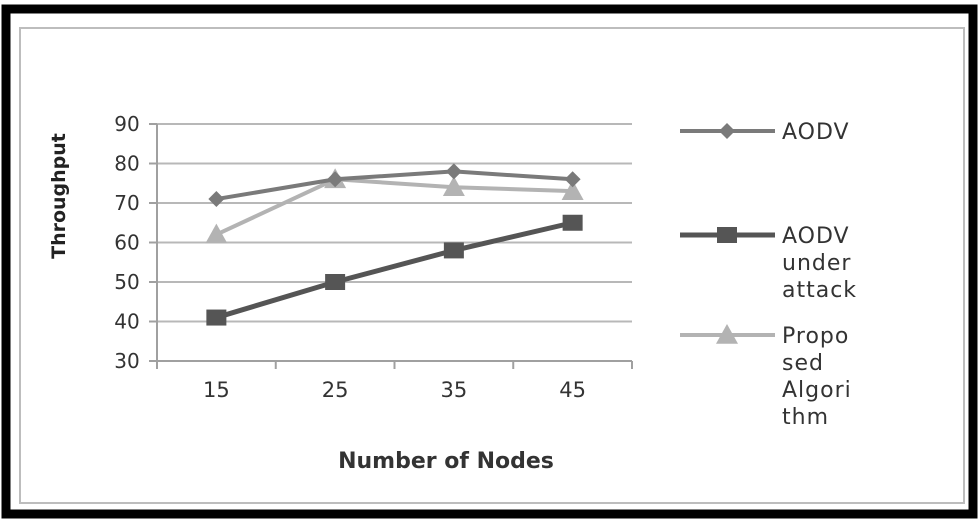 The height and width of the screenshot is (520, 979). Describe the element at coordinates (59, 196) in the screenshot. I see `y-axis-label: Throughput` at that location.